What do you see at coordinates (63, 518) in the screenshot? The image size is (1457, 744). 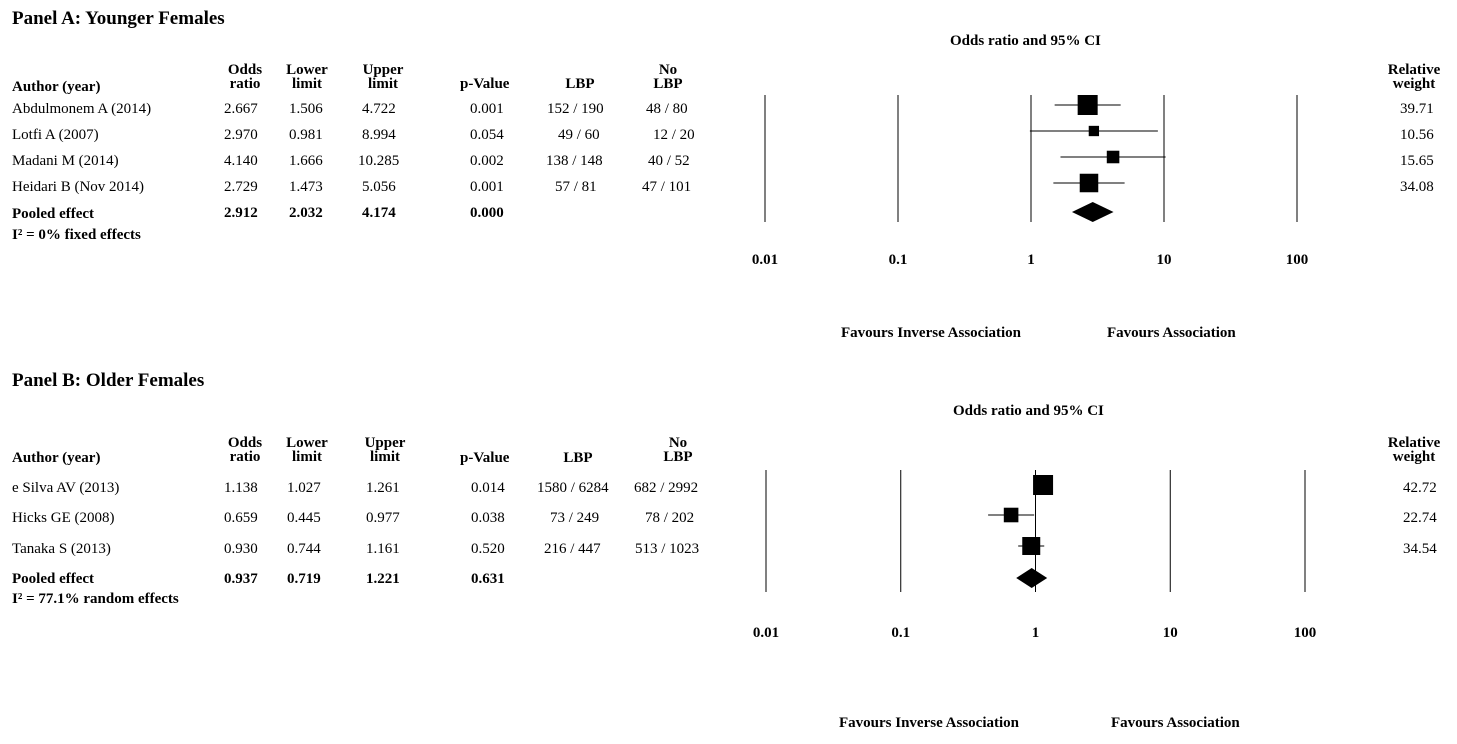 I see `study-author: Hicks GE (2008)` at bounding box center [63, 518].